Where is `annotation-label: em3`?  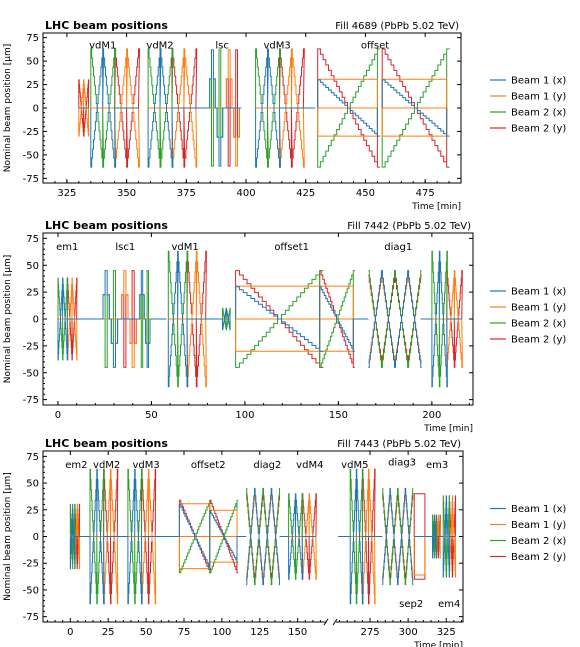
annotation-label: em3 is located at coordinates (437, 465).